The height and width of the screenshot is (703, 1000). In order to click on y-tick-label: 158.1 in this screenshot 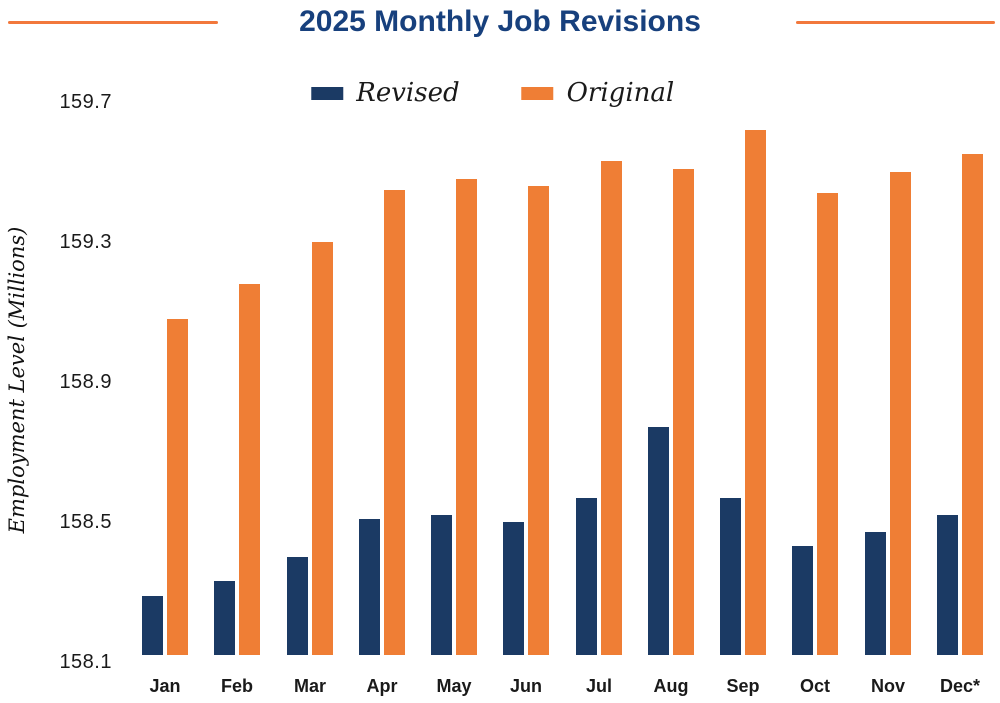, I will do `click(85, 662)`.